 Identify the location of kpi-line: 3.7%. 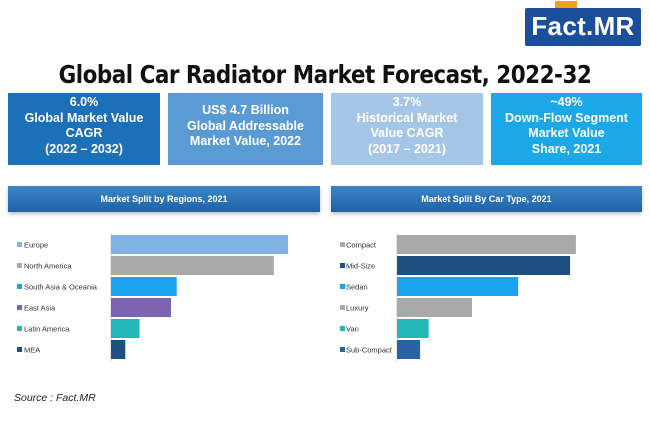
(407, 102).